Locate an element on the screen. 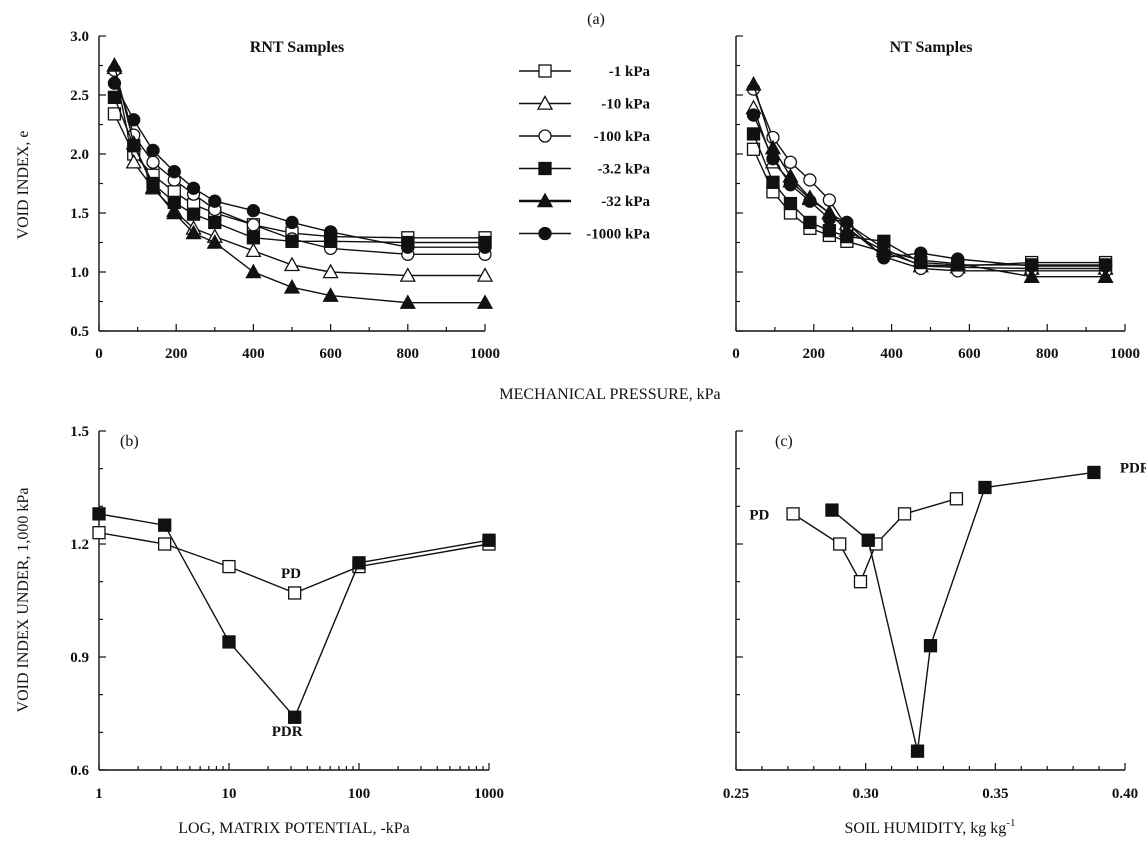 The width and height of the screenshot is (1146, 844). legend-item: -10 kPa is located at coordinates (585, 104).